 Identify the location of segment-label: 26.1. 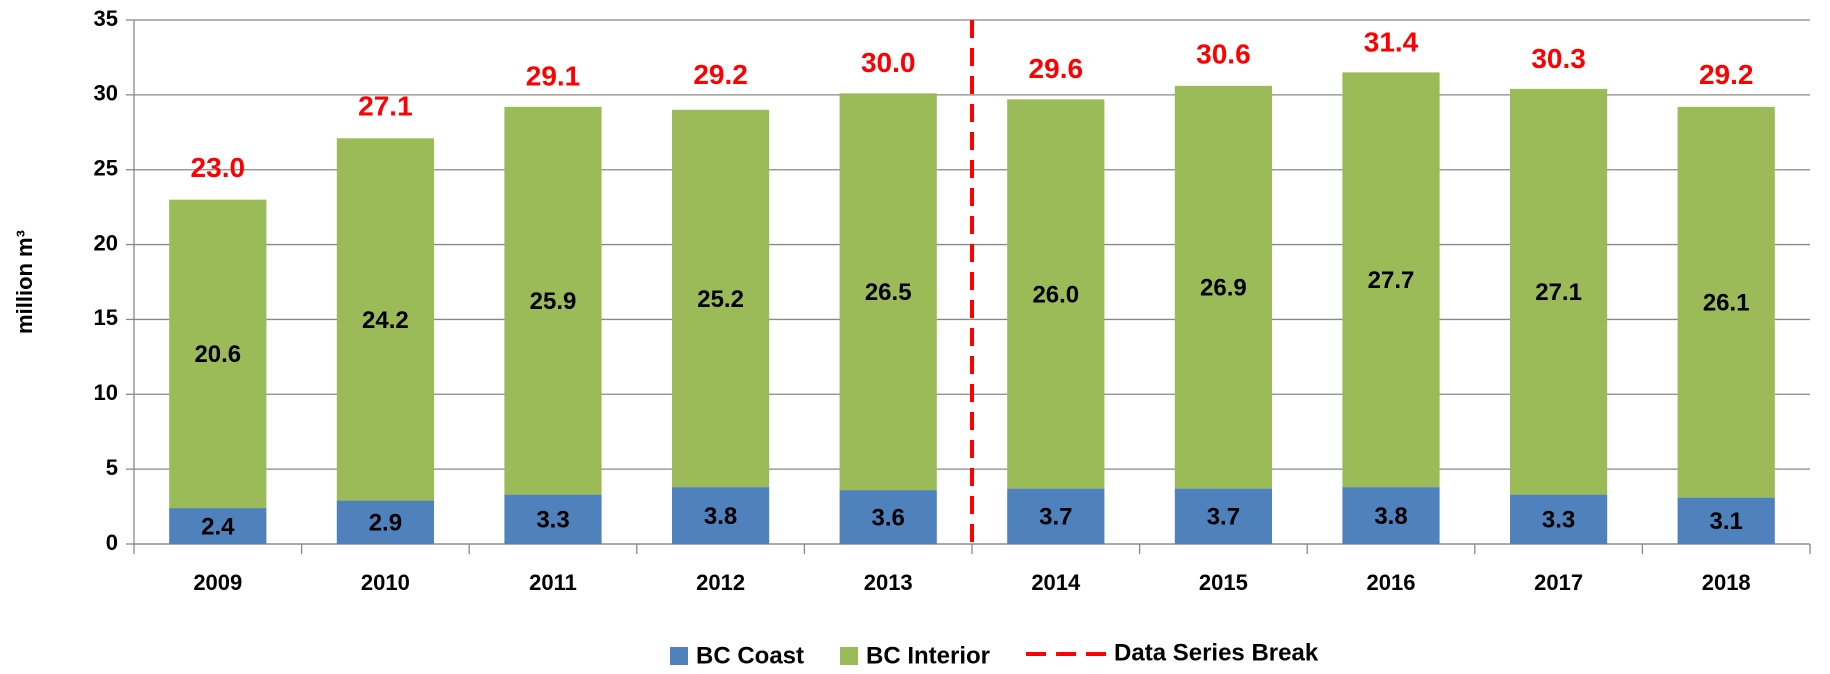
(1726, 303).